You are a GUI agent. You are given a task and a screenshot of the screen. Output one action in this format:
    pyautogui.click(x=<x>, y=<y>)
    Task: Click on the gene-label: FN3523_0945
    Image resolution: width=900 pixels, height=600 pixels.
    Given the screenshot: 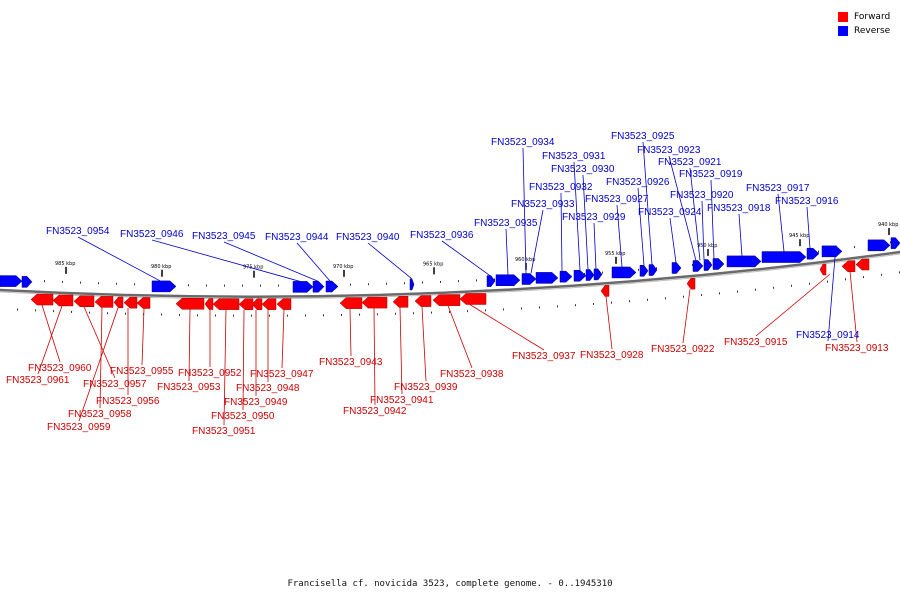 What is the action you would take?
    pyautogui.click(x=224, y=236)
    